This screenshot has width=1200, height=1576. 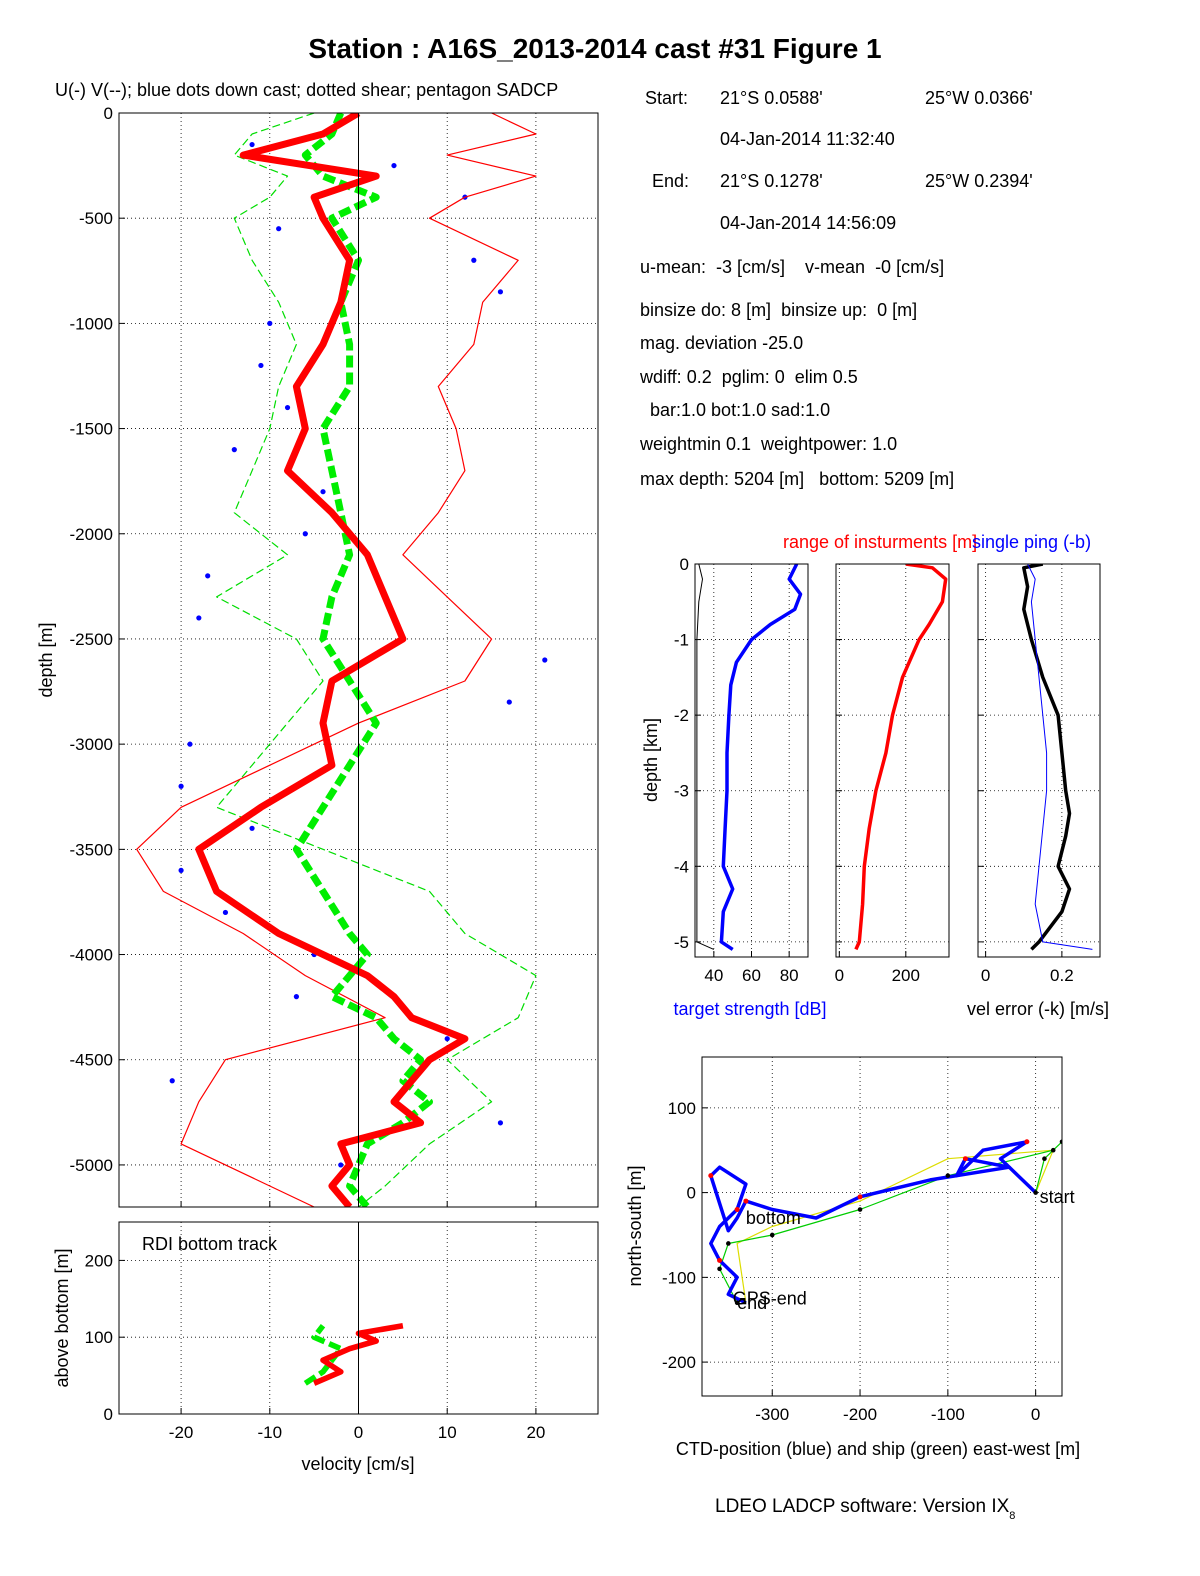 I want to click on instrument_range-series-thick-red, so click(x=901, y=757).